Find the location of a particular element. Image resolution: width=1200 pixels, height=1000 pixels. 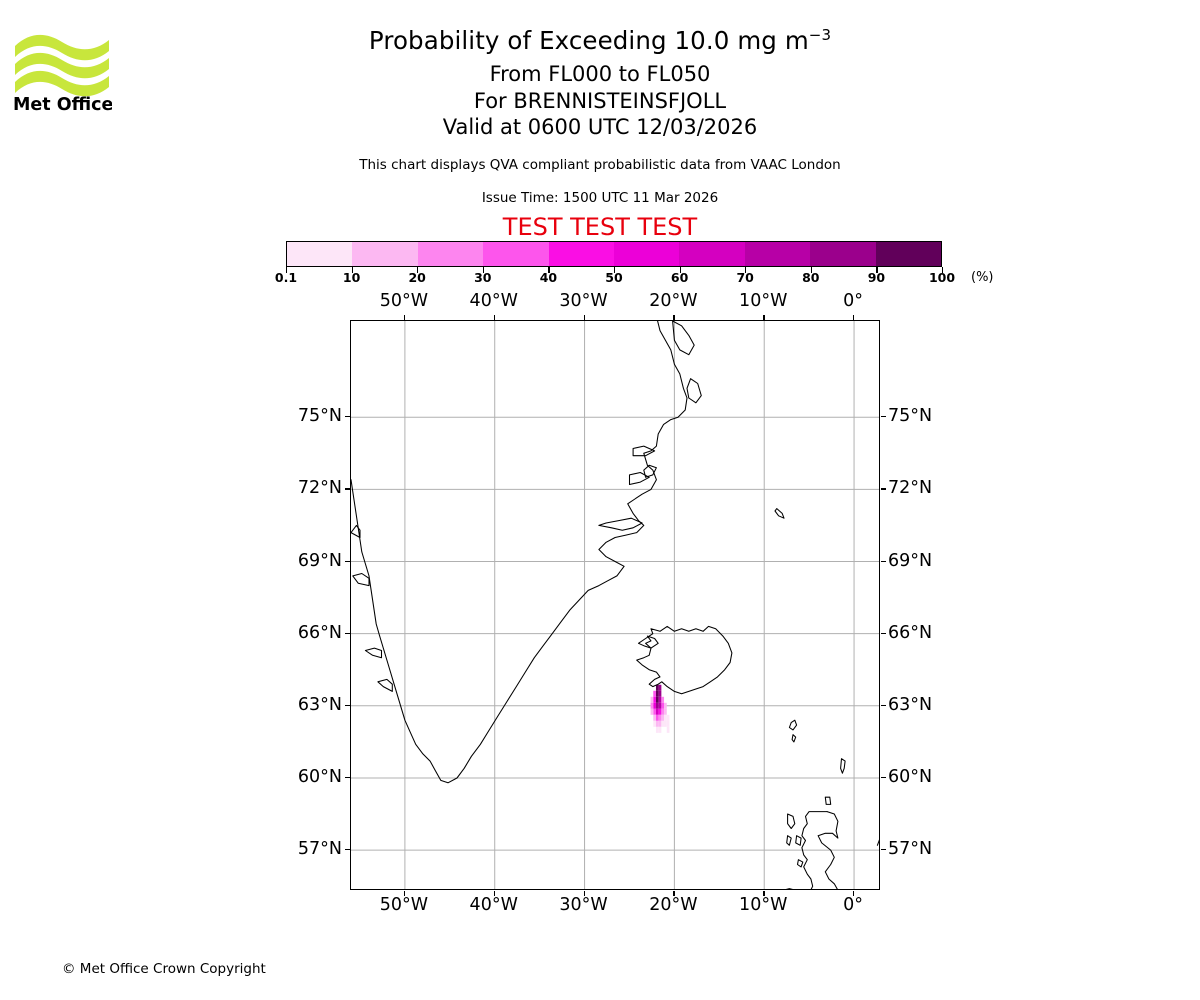

coastline-greenland-island-traill is located at coordinates (650, 471).